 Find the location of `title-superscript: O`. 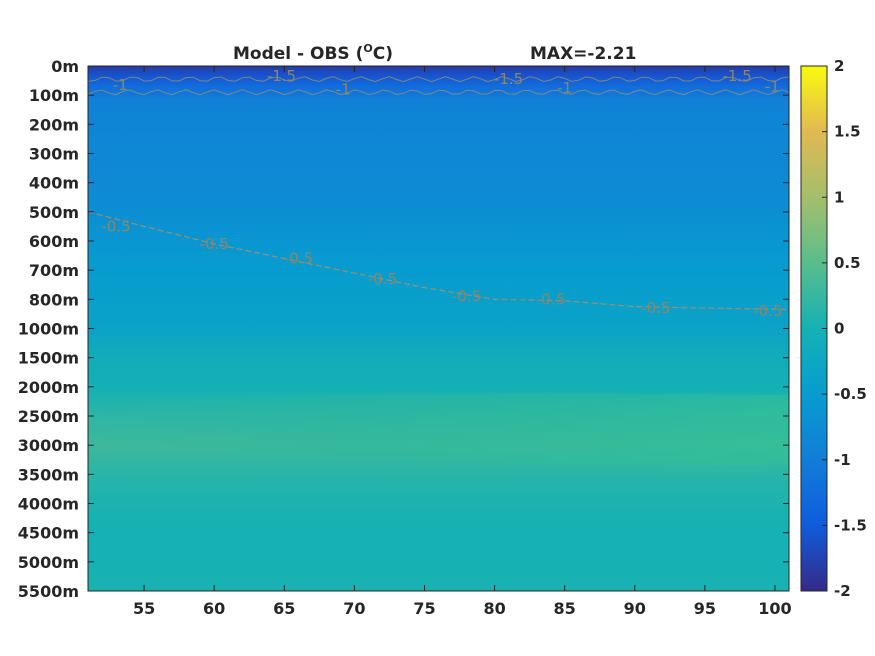

title-superscript: O is located at coordinates (367, 48).